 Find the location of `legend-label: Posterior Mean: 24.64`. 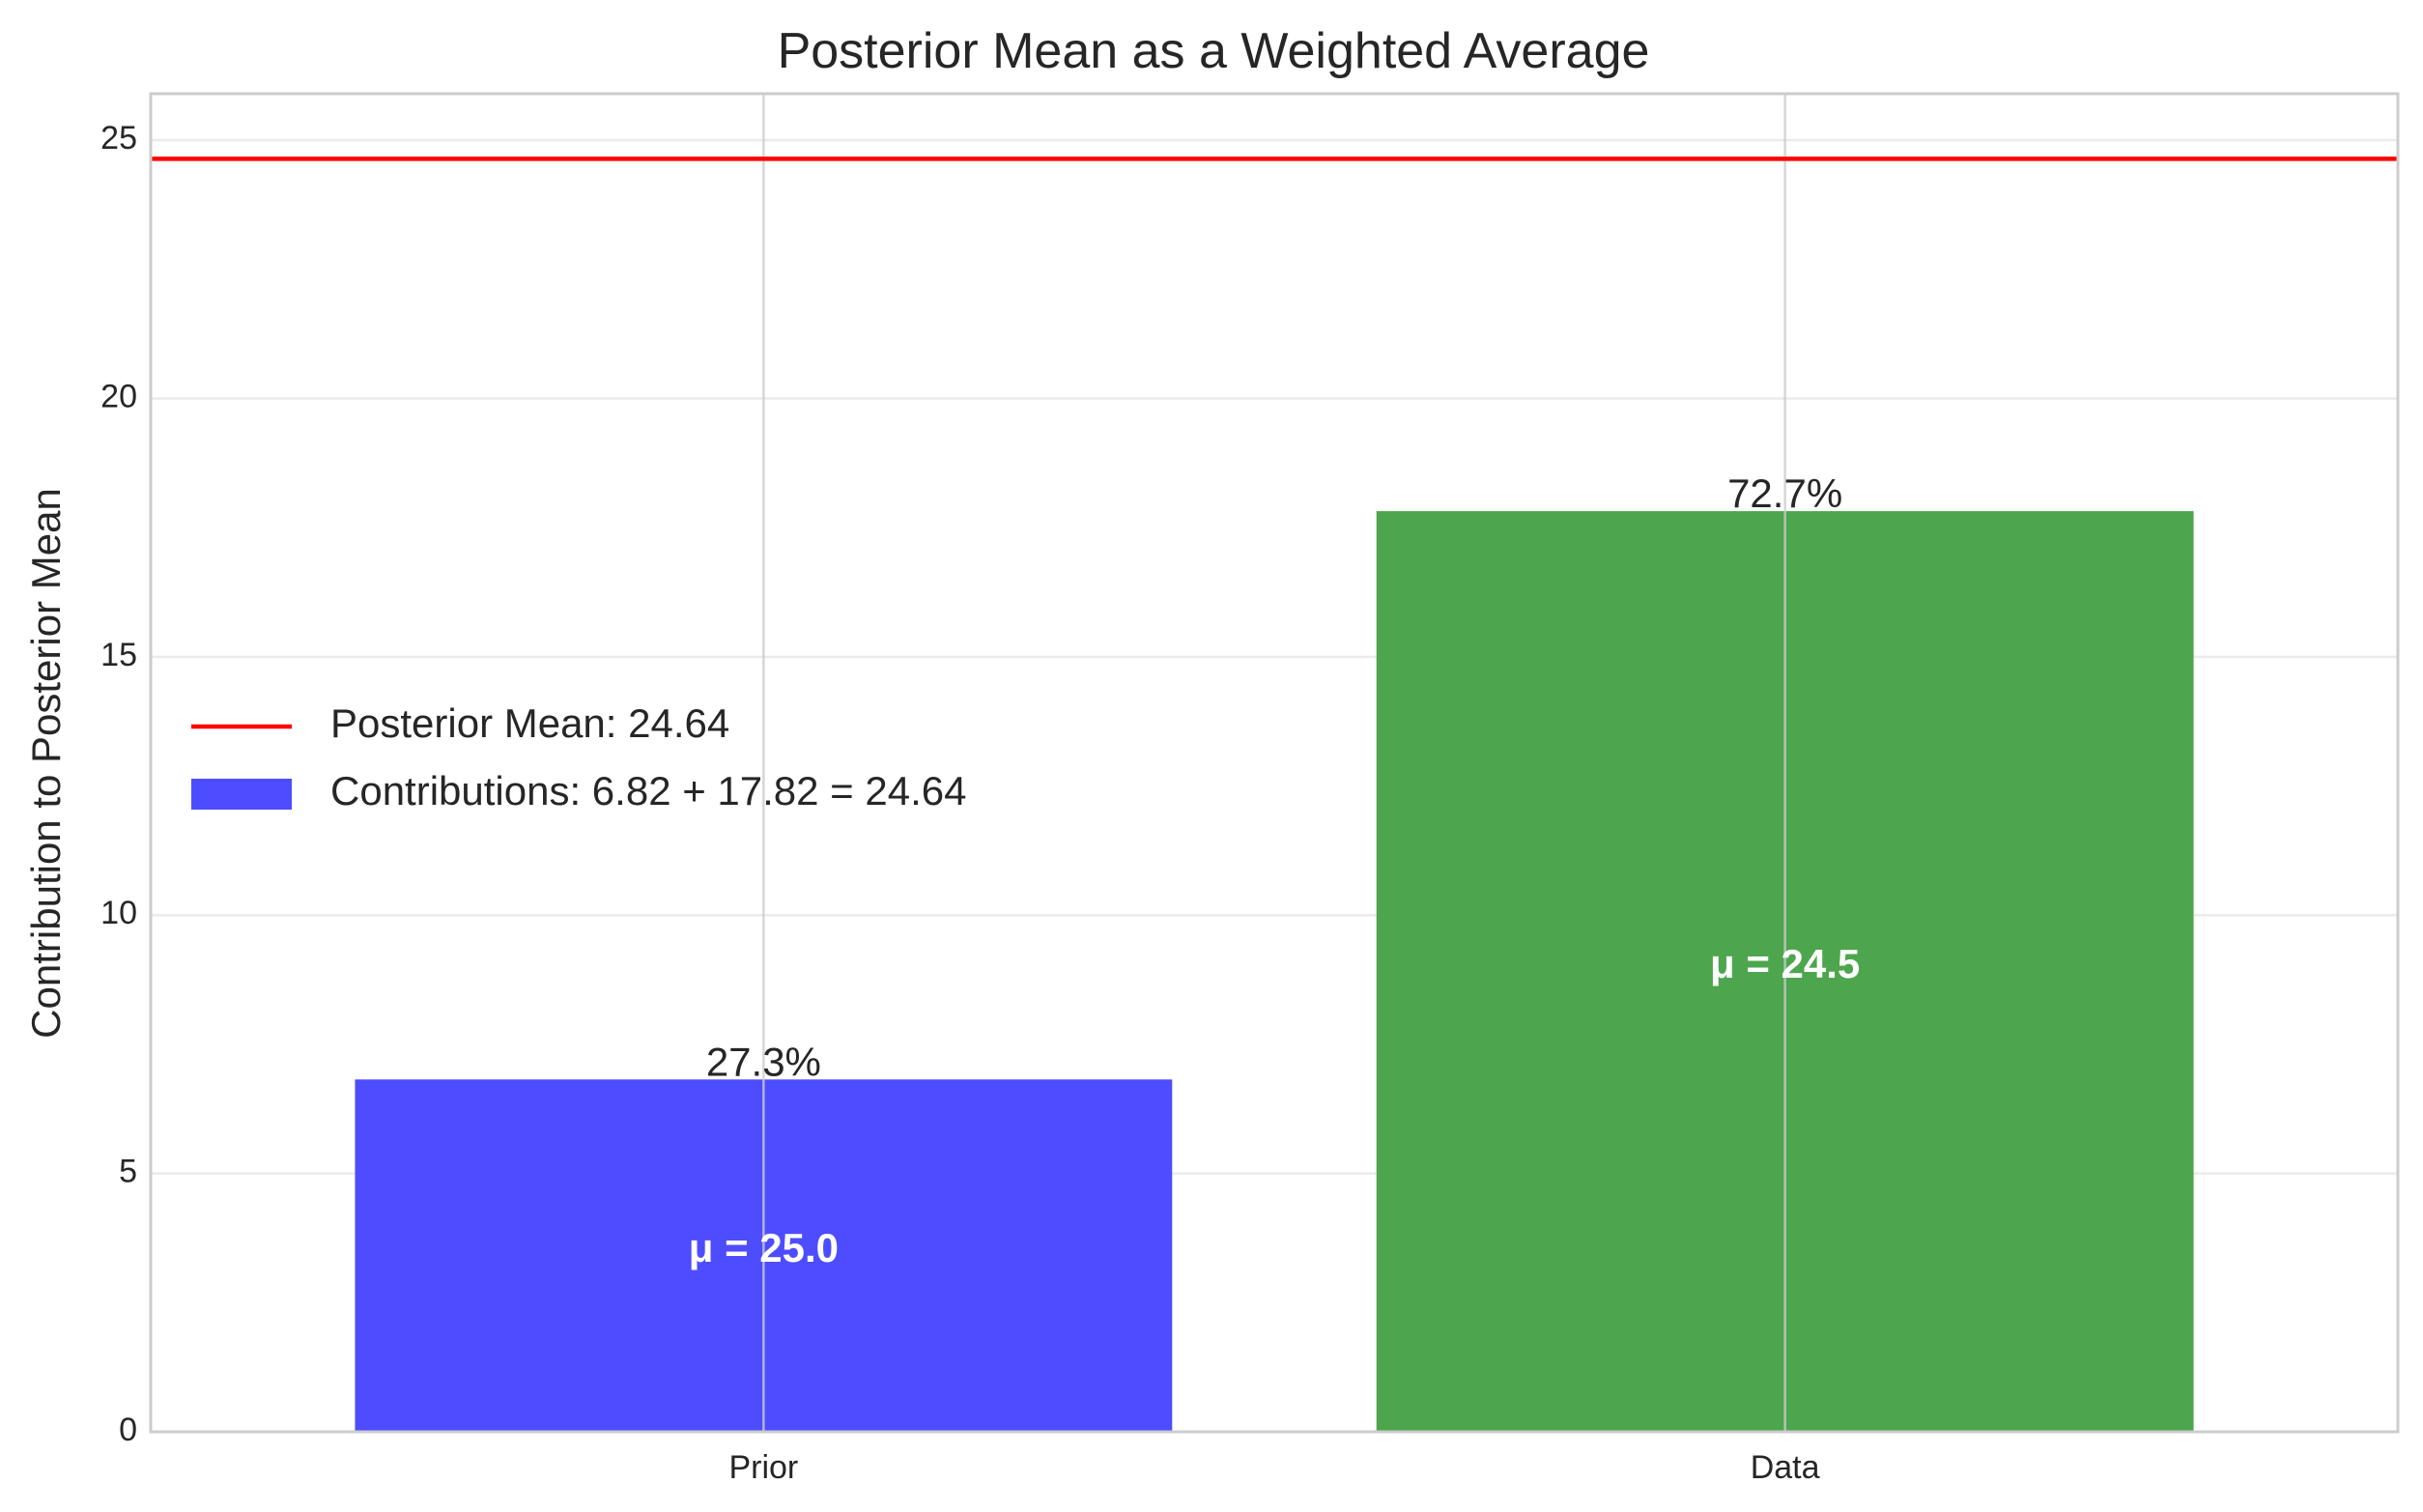

legend-label: Posterior Mean: 24.64 is located at coordinates (529, 723).